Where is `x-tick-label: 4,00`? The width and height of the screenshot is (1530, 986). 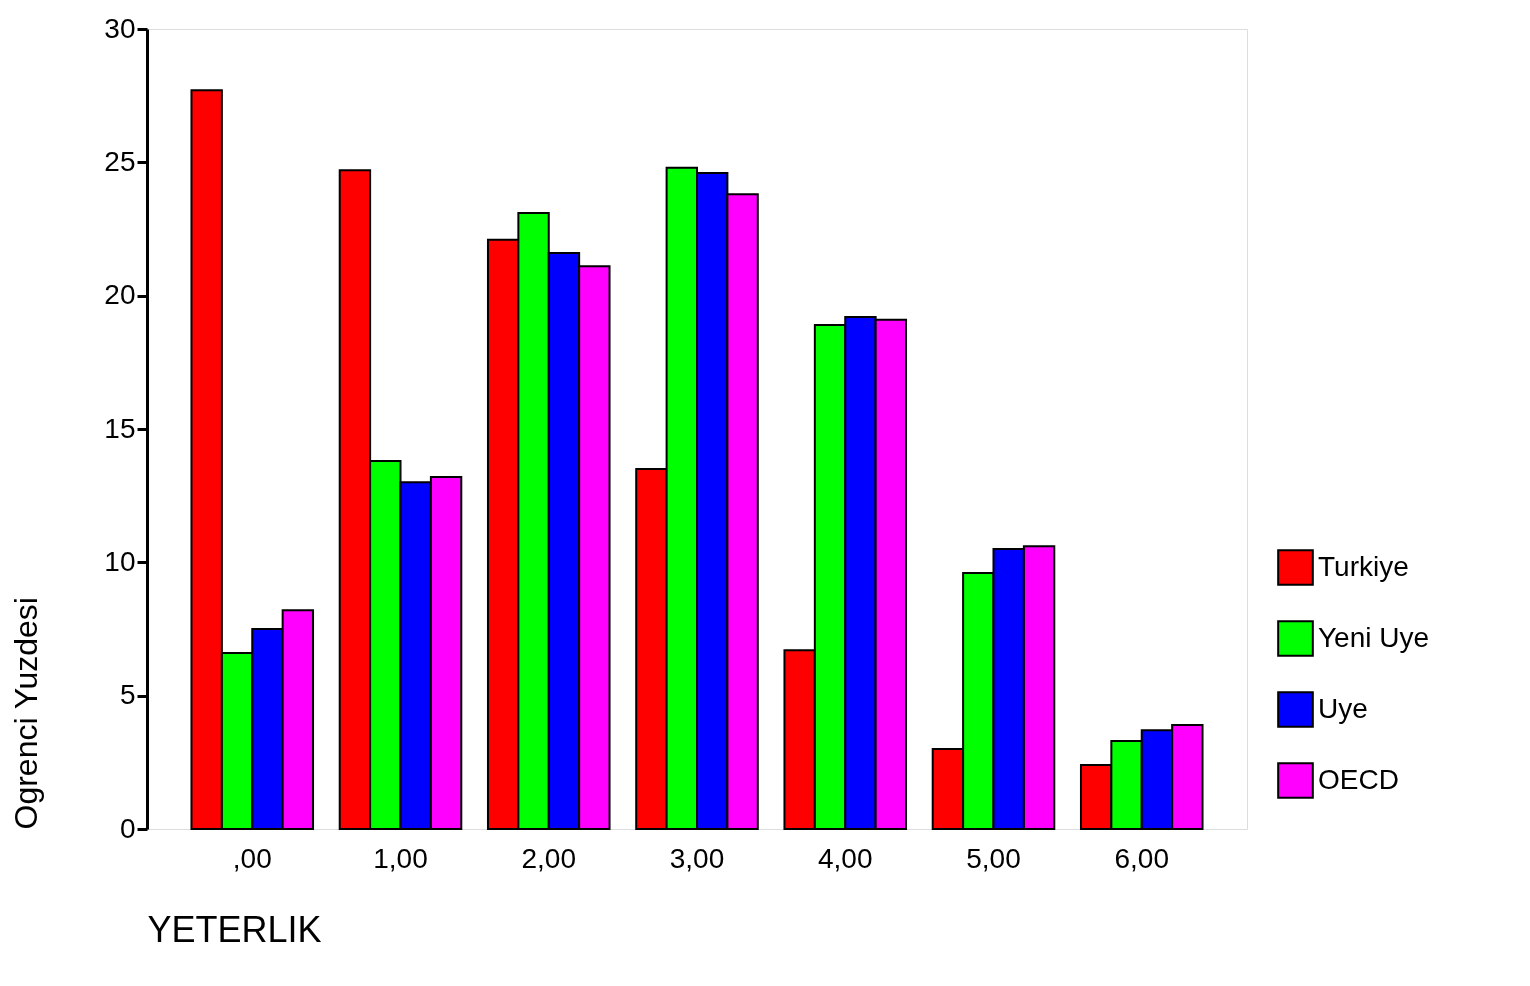
x-tick-label: 4,00 is located at coordinates (845, 858).